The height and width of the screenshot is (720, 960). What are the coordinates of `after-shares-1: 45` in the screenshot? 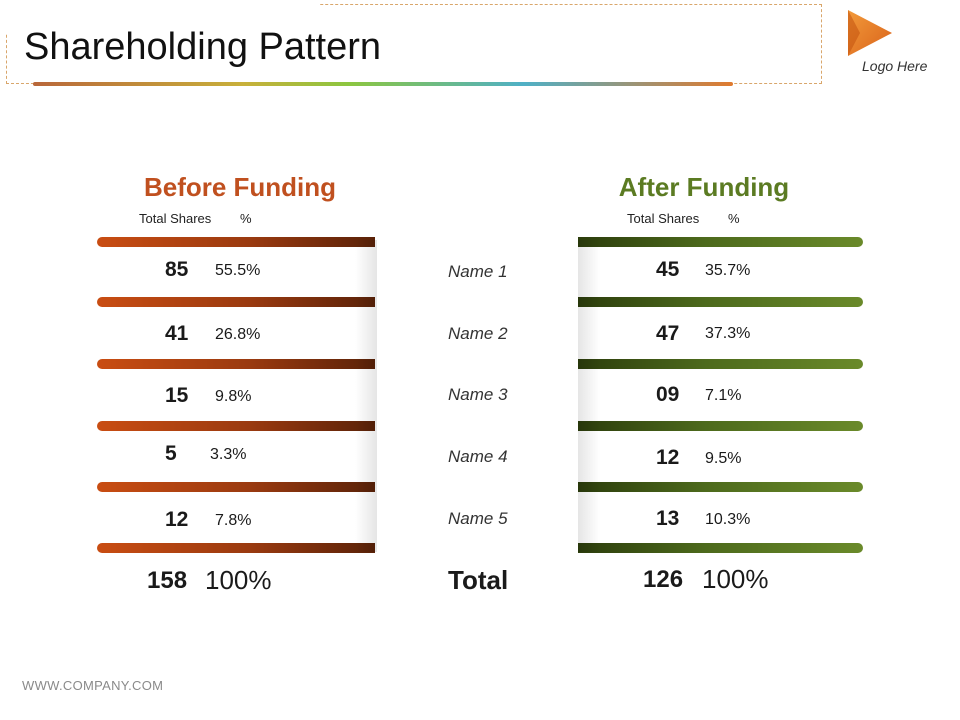 It's located at (668, 269).